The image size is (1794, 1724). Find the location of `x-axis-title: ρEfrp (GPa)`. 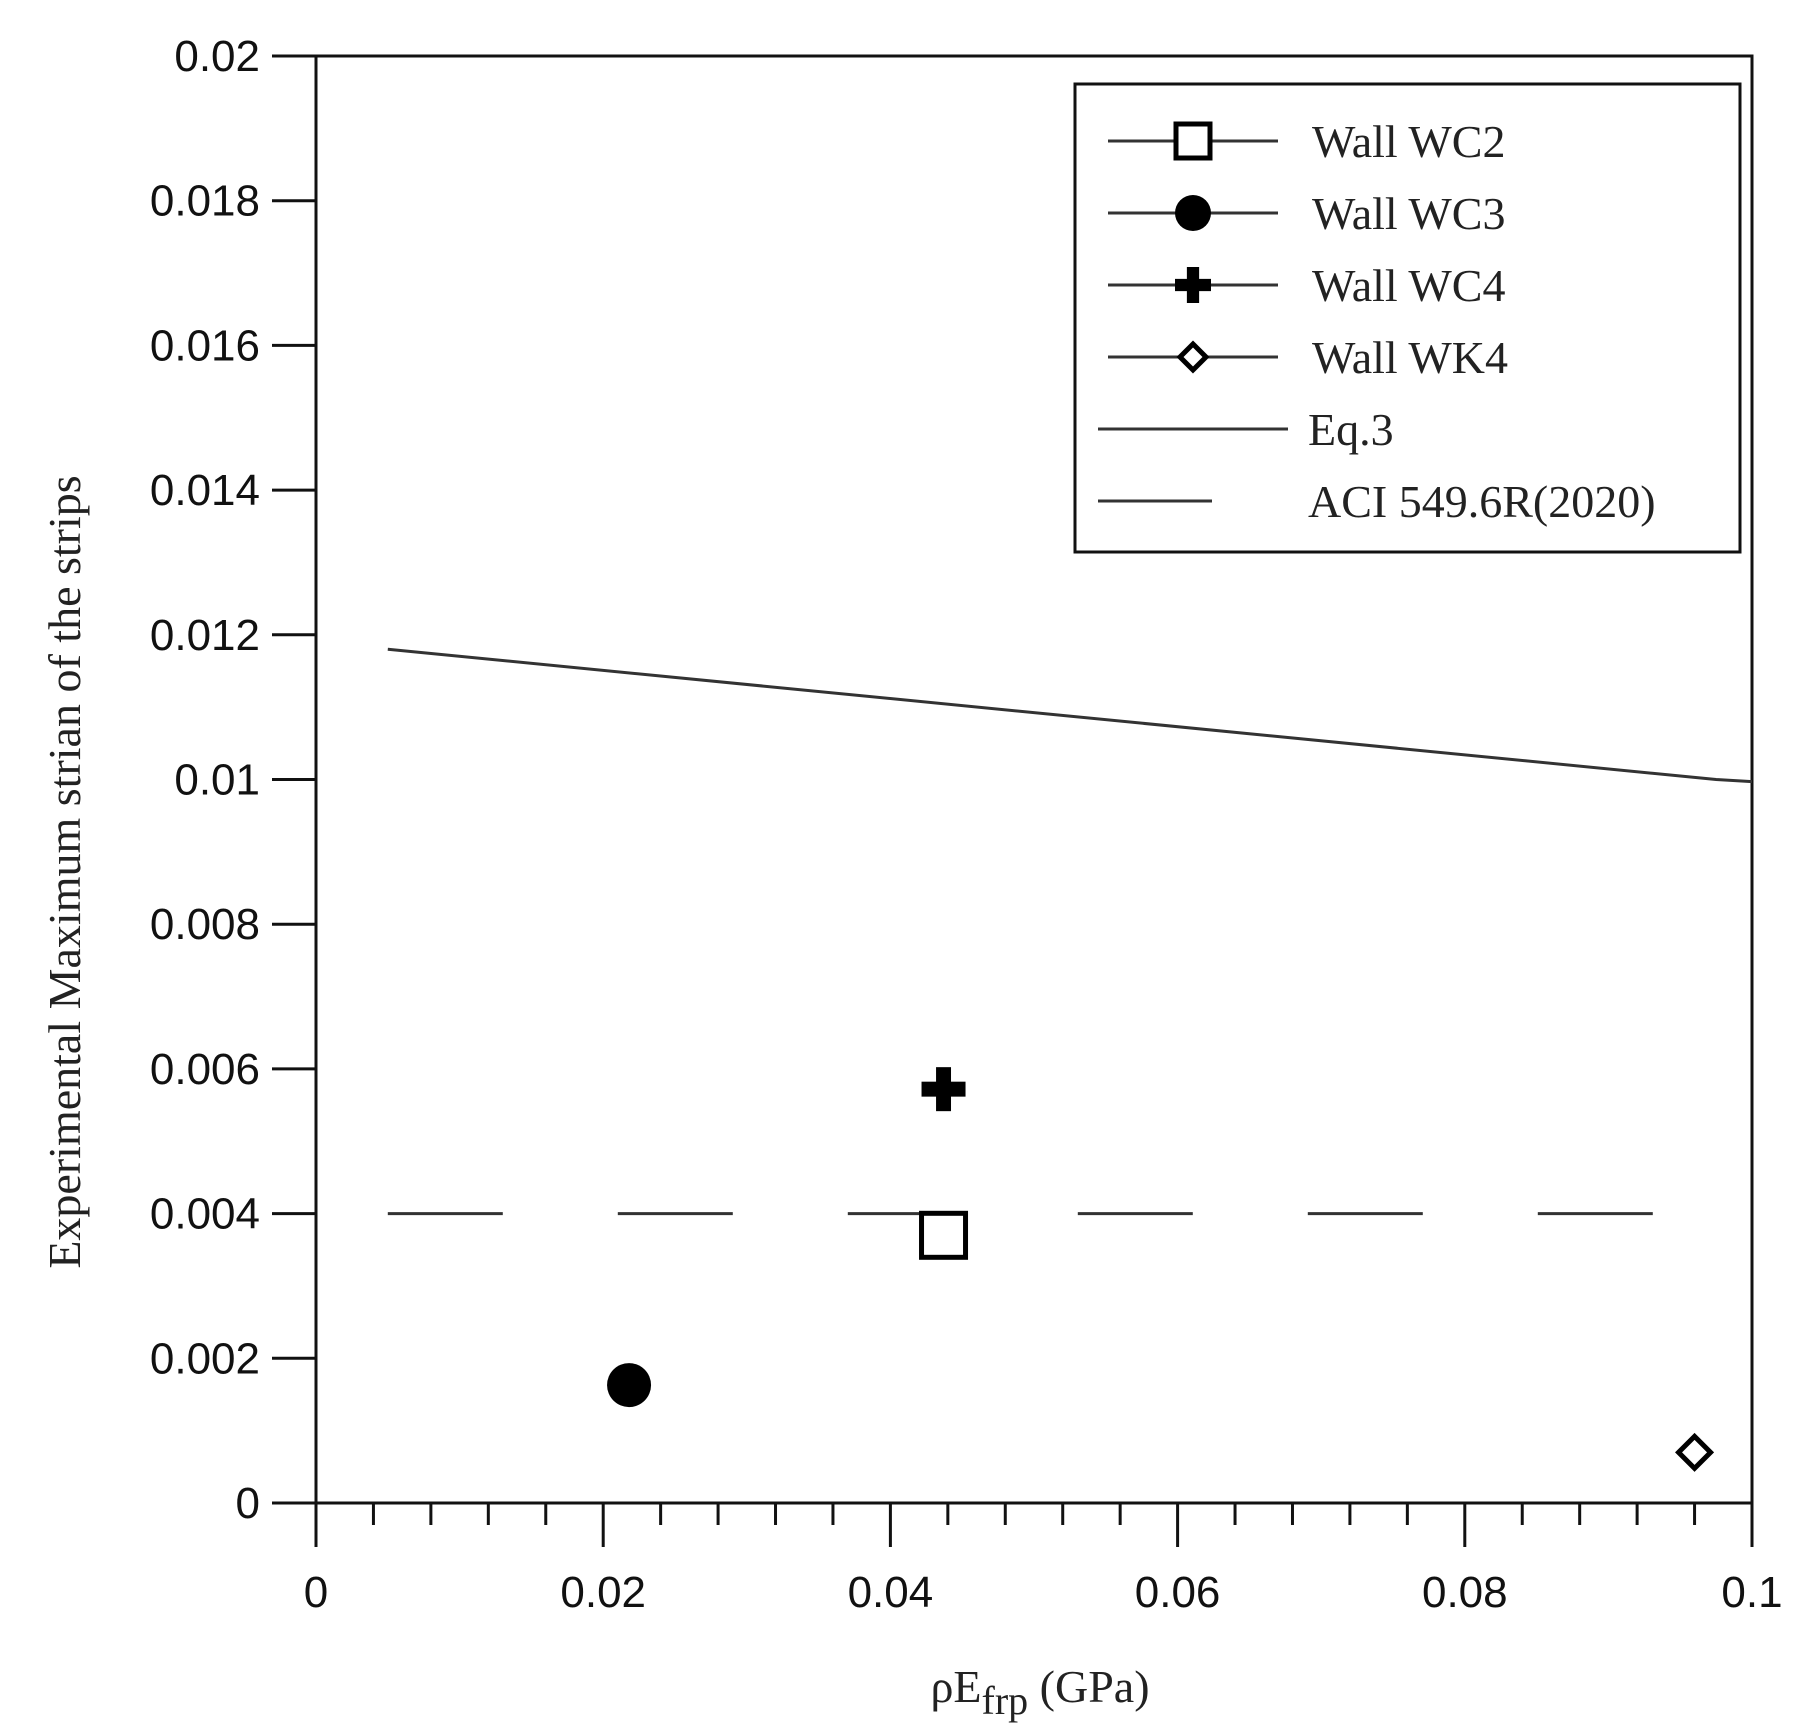

x-axis-title: ρEfrp (GPa) is located at coordinates (1039, 1692).